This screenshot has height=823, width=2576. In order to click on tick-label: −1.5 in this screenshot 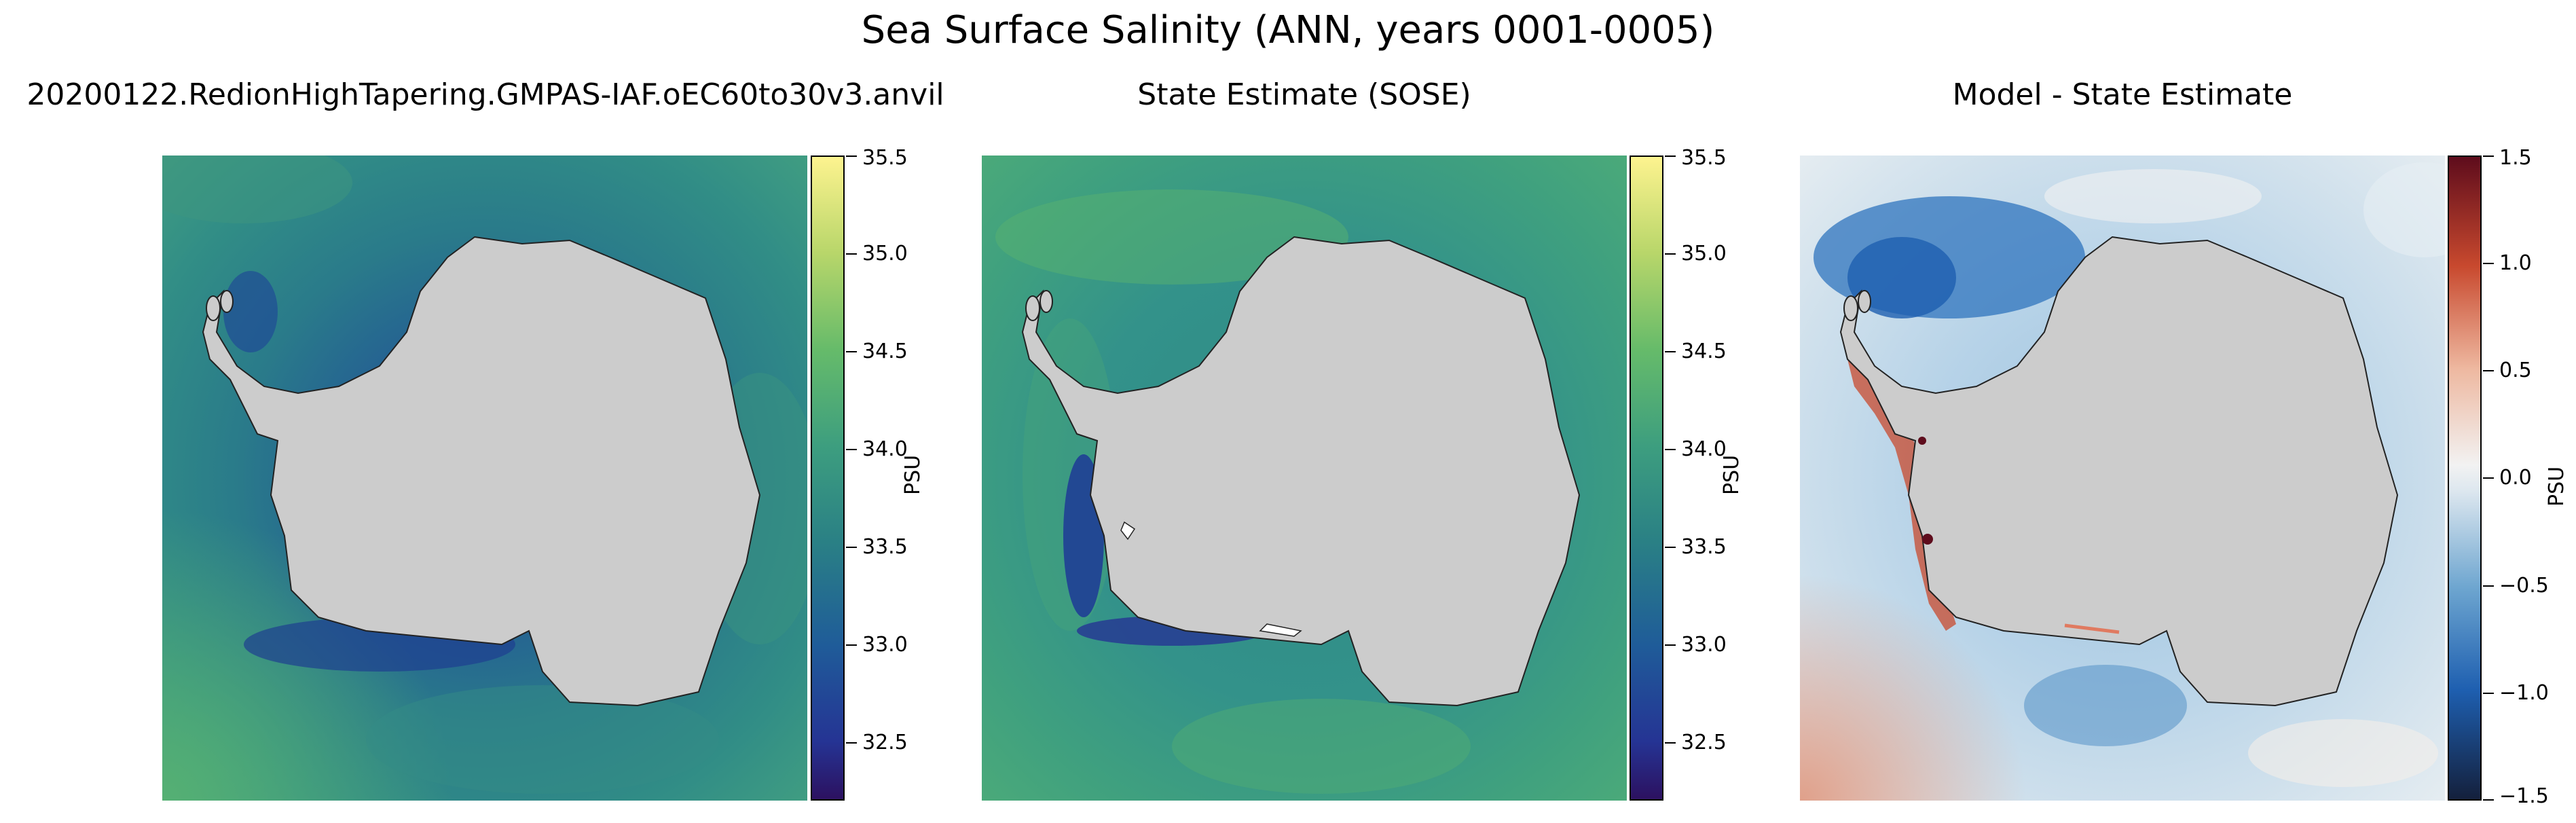, I will do `click(2524, 796)`.